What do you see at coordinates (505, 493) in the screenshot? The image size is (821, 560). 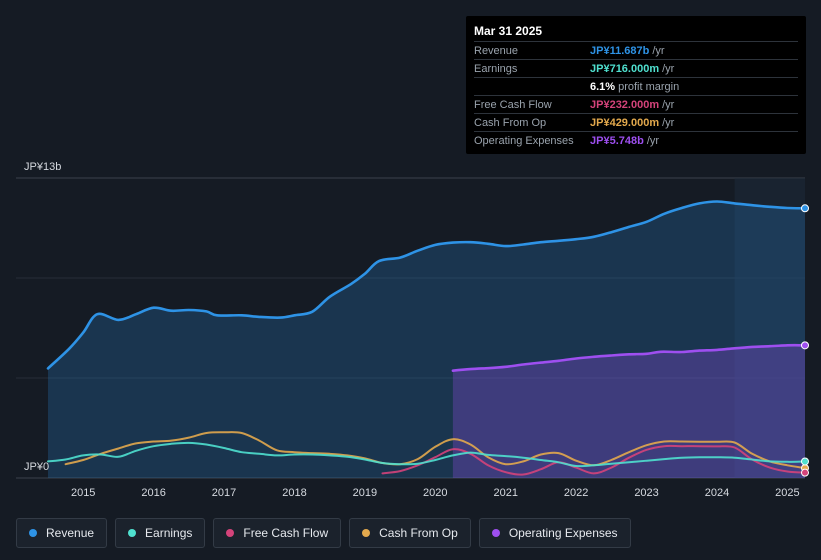 I see `x-tick-label: 2021` at bounding box center [505, 493].